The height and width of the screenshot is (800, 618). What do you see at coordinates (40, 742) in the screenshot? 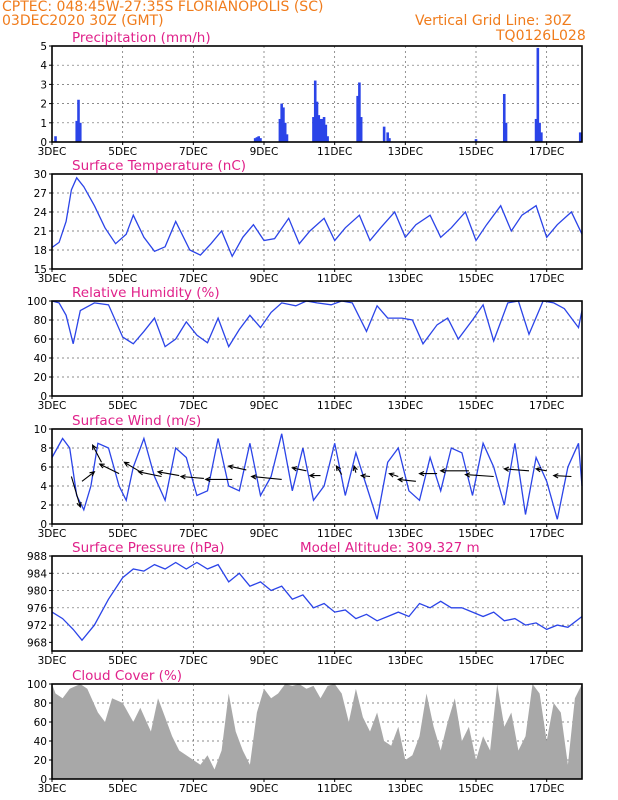
I see `y-tick-label: 40` at bounding box center [40, 742].